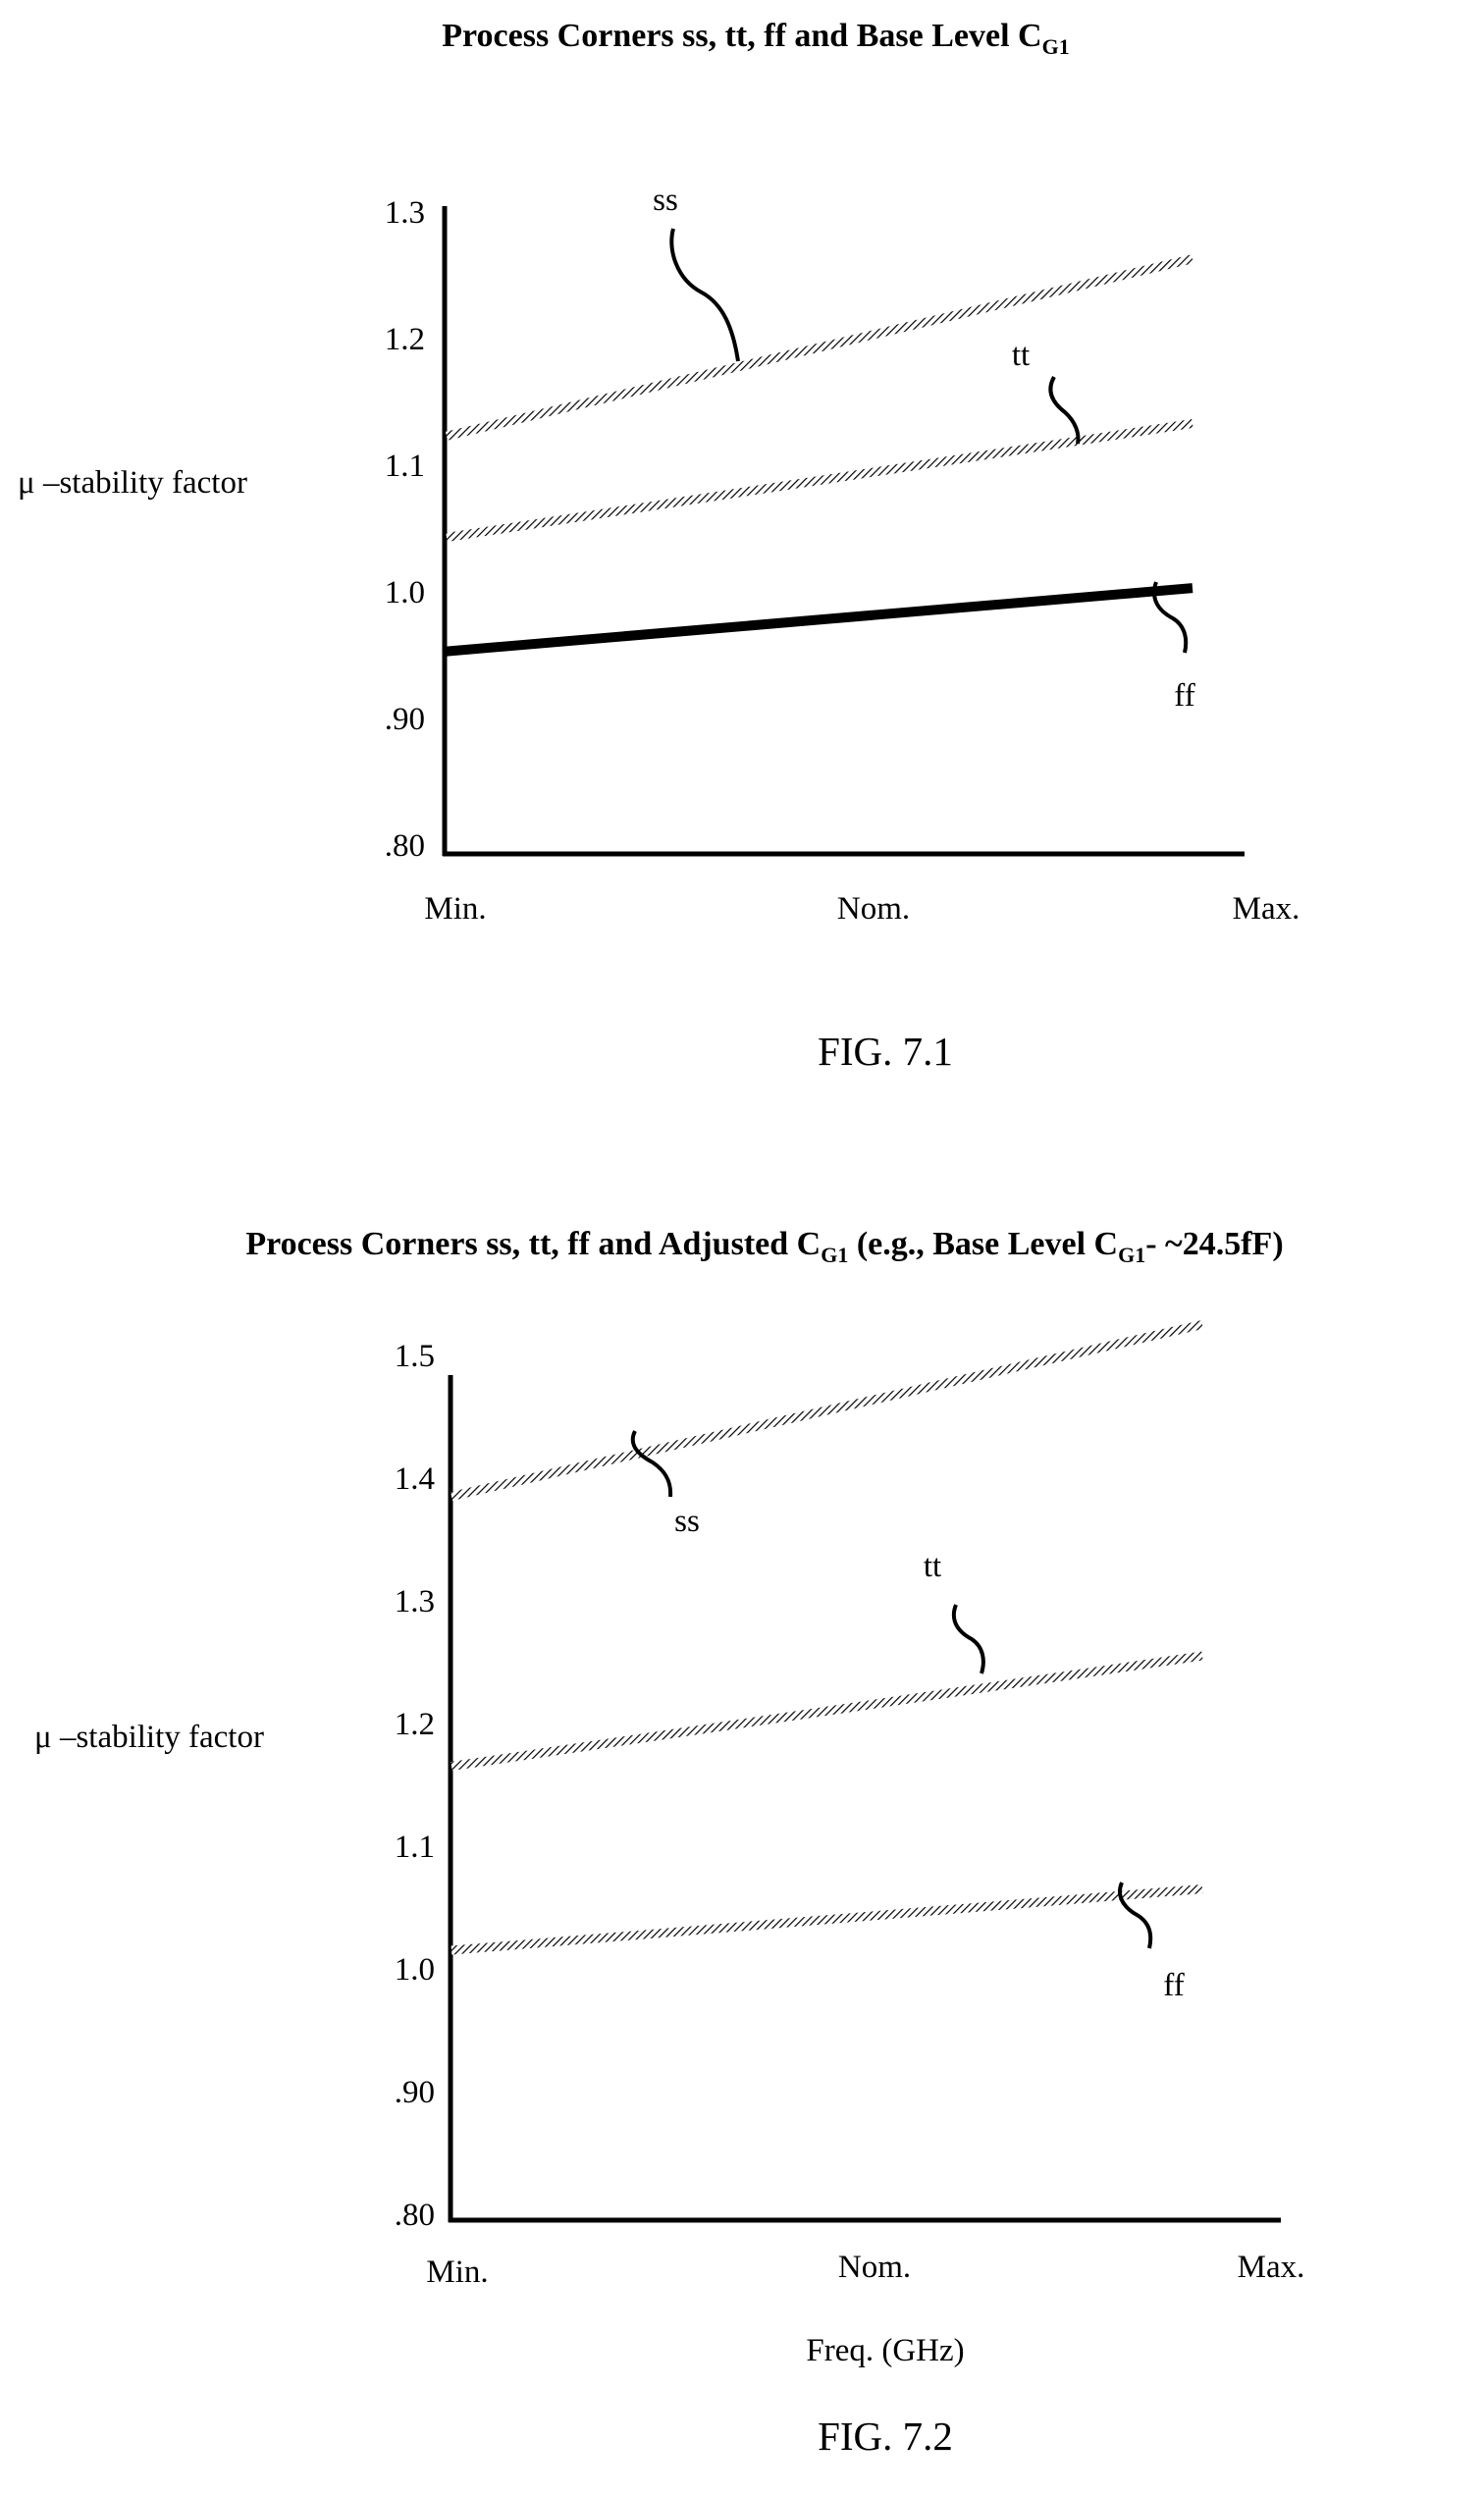  I want to click on chart-7-2-y-tick: .90, so click(415, 2092).